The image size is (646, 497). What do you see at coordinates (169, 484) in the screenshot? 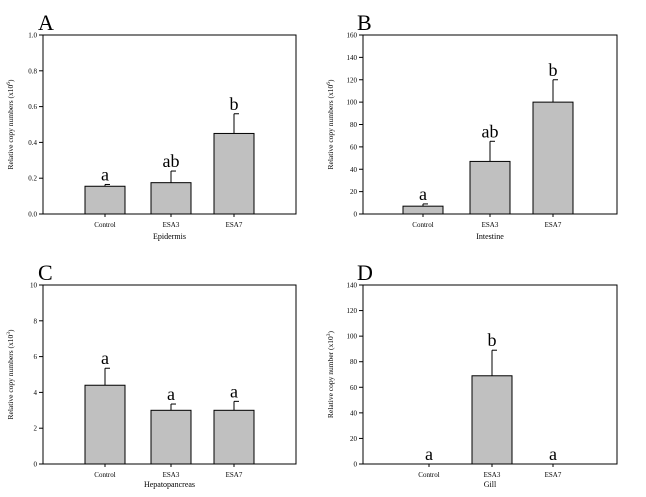
I see `x-axis-label: Hepatopancreas` at bounding box center [169, 484].